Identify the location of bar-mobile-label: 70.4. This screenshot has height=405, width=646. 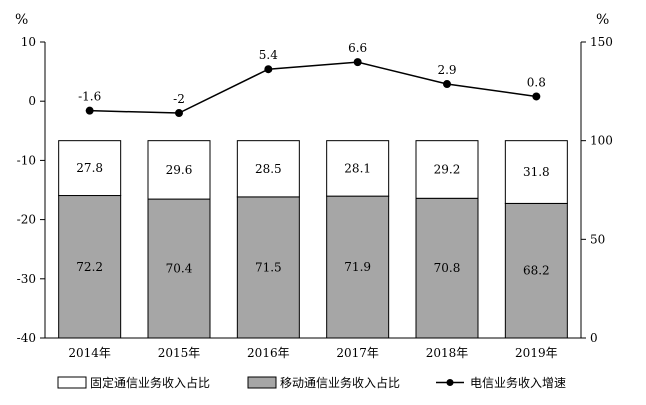
(179, 269).